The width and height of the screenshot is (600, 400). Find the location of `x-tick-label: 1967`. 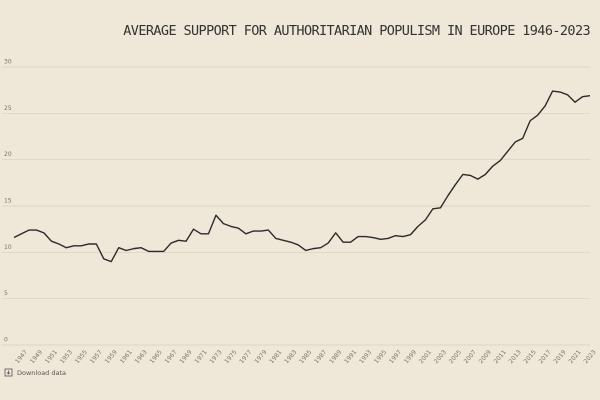

x-tick-label: 1967 is located at coordinates (170, 357).